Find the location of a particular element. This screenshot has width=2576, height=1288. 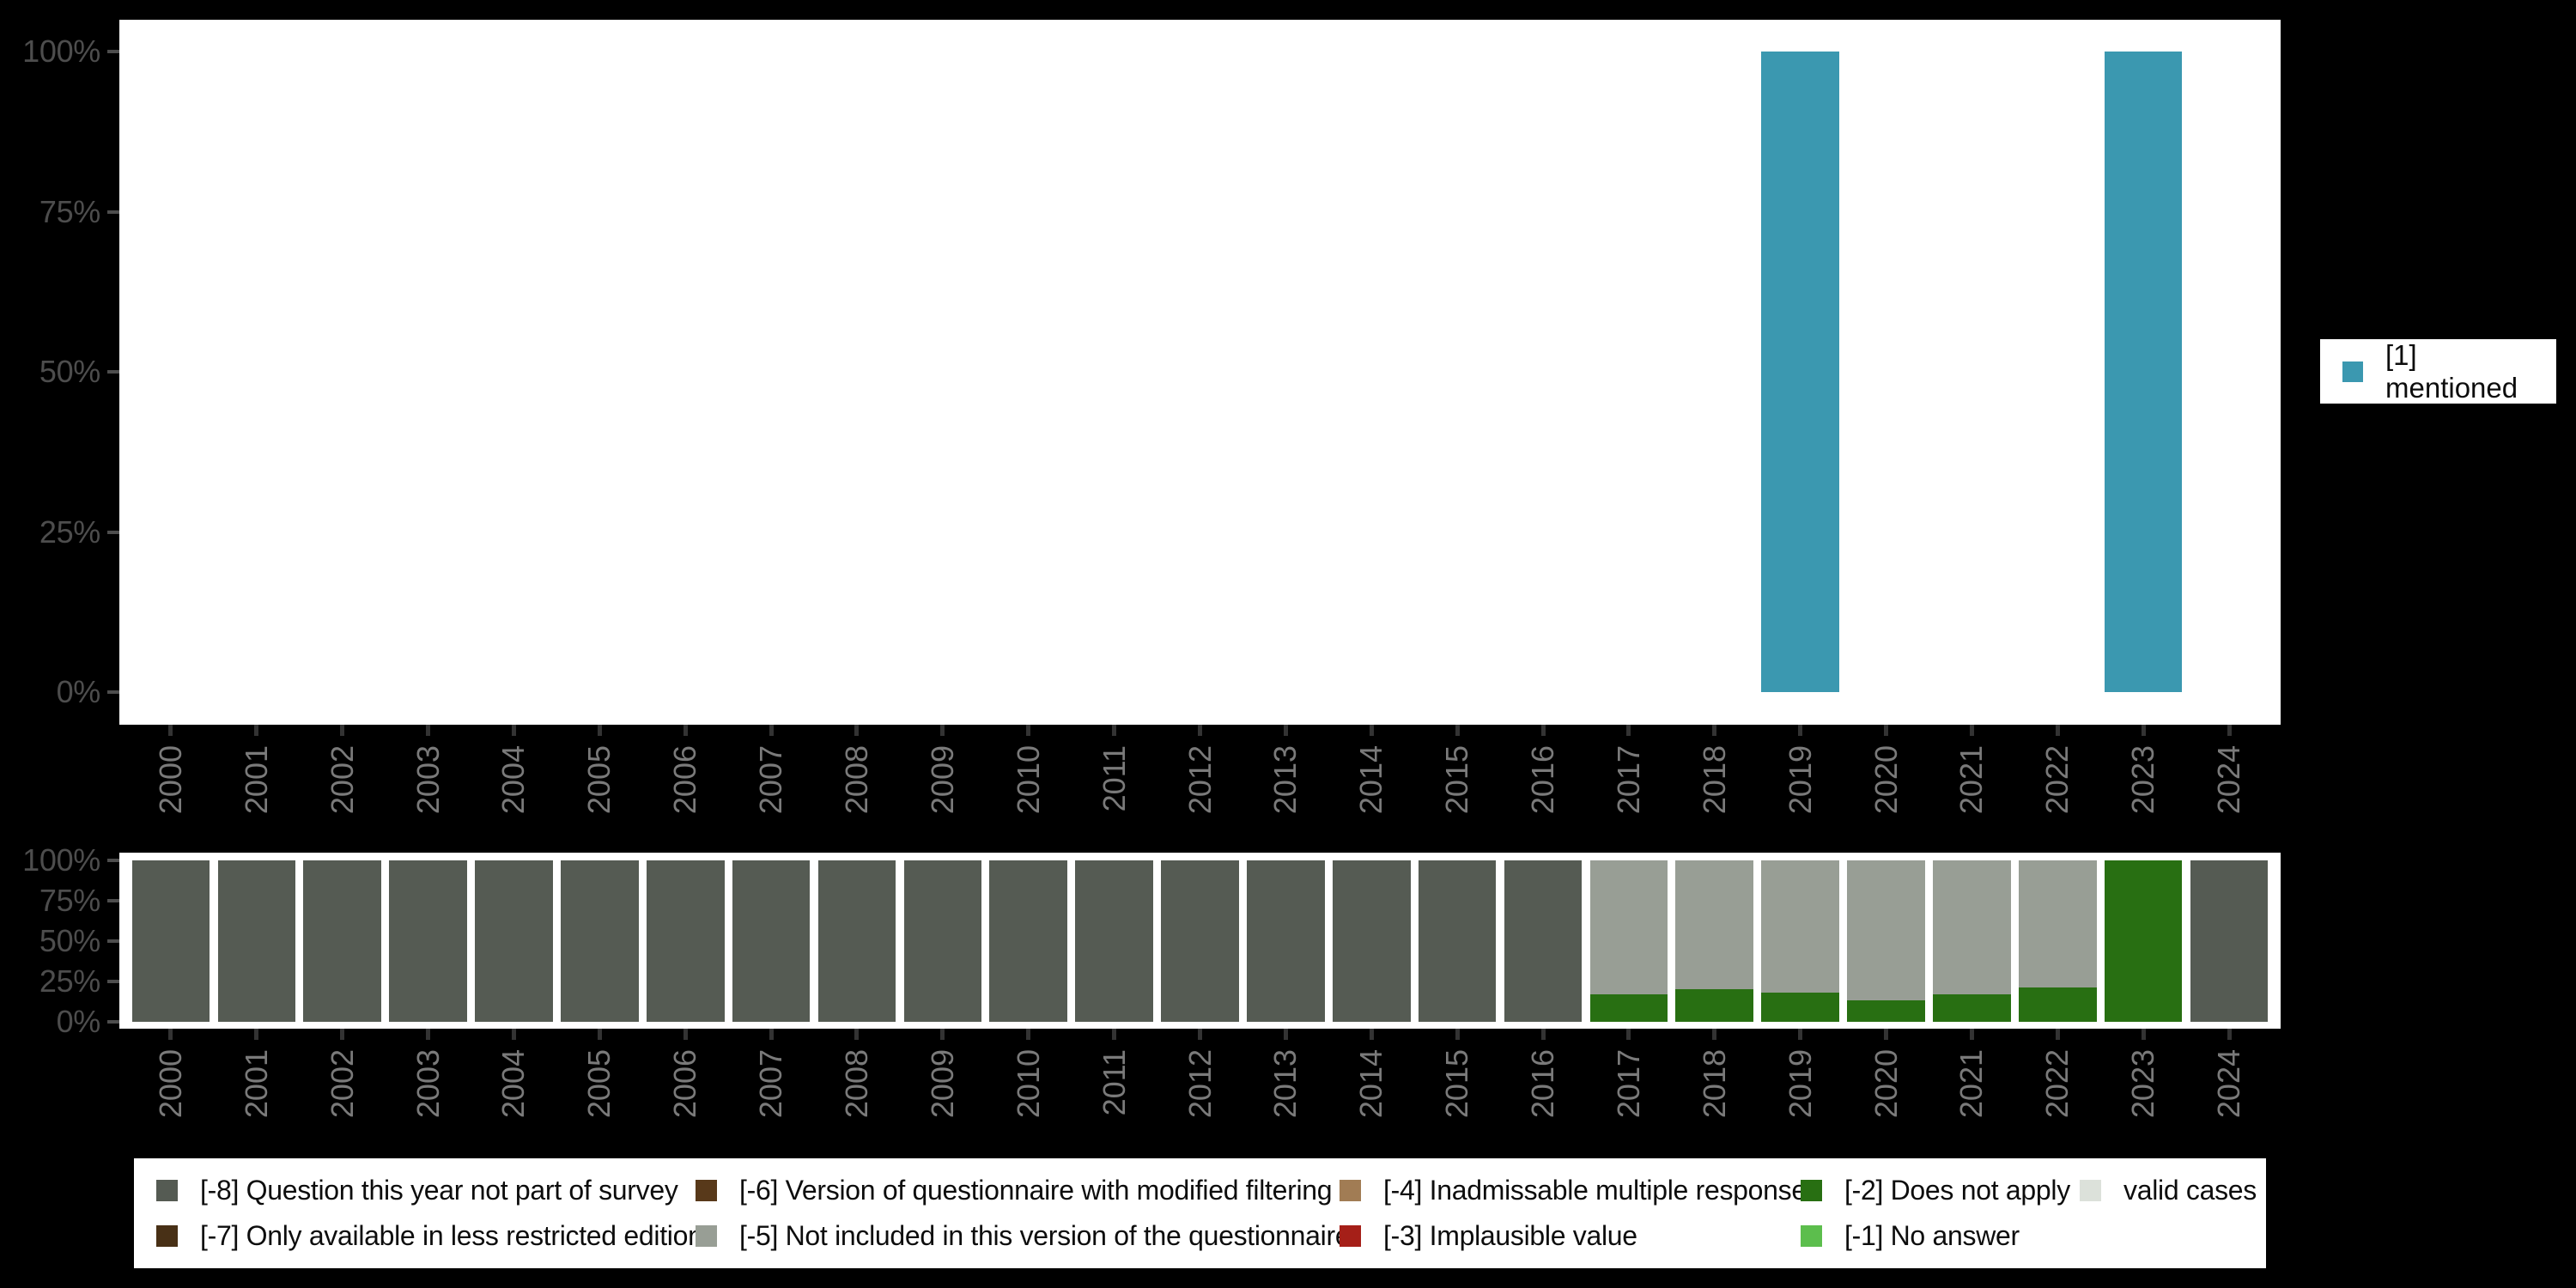

x-tick-2002-top is located at coordinates (343, 730).